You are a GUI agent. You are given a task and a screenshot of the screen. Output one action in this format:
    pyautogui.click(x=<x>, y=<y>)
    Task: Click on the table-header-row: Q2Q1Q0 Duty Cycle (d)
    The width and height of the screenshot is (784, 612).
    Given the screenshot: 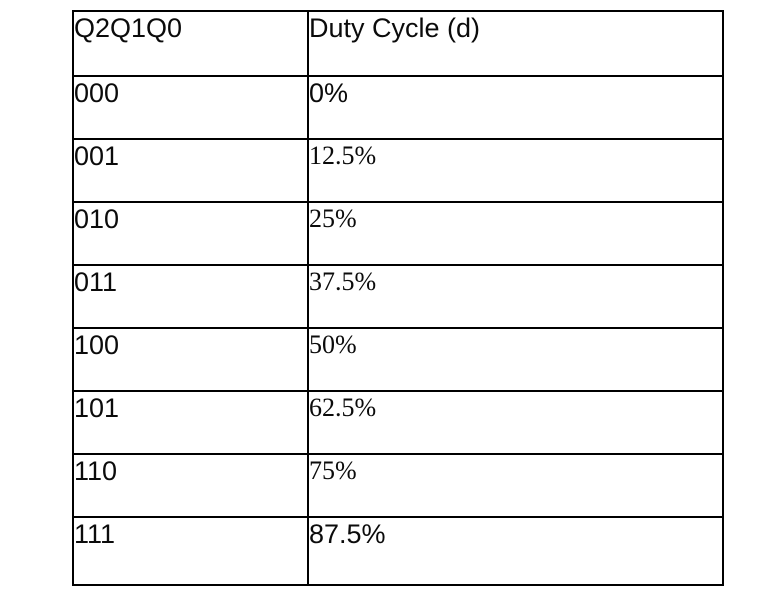 What is the action you would take?
    pyautogui.click(x=398, y=43)
    